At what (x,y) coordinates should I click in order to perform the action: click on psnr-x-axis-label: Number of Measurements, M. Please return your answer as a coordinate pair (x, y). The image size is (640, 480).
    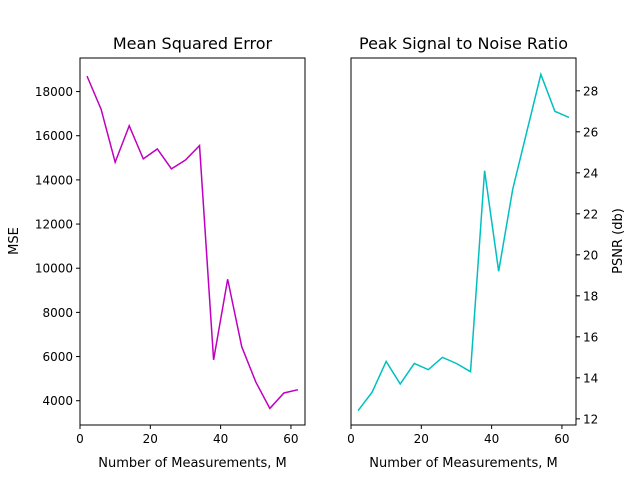
    Looking at the image, I should click on (463, 463).